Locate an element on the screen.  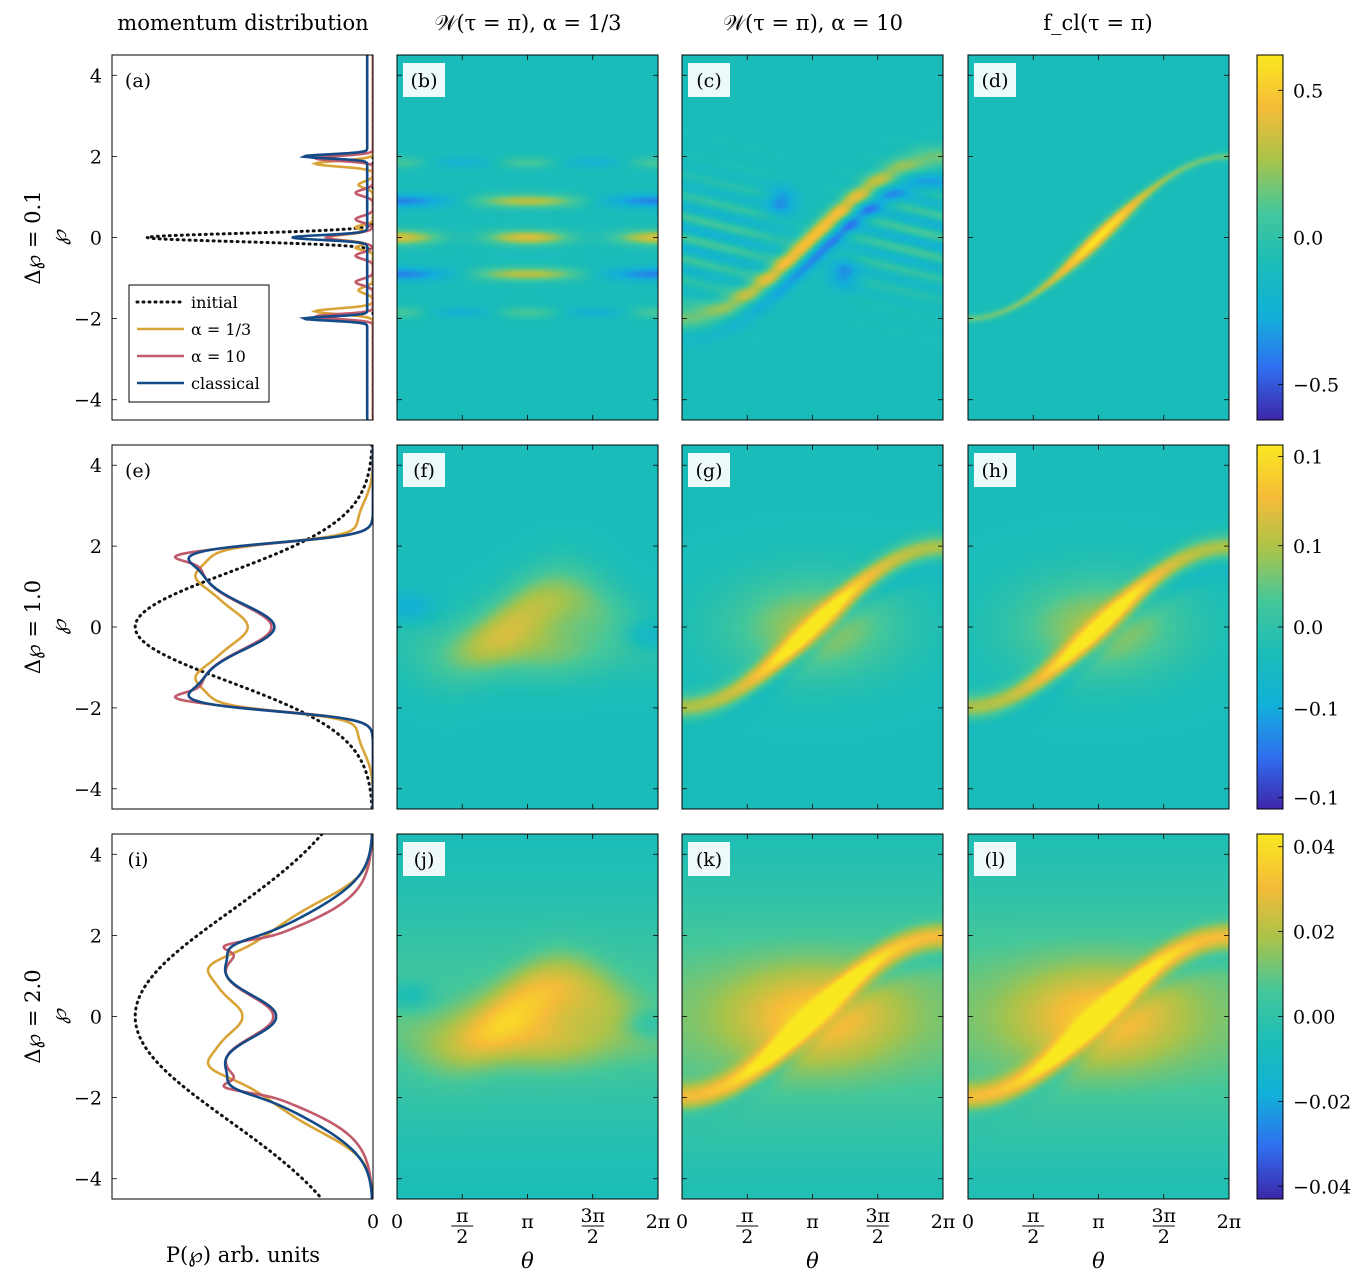
row-label-2: Δ℘ = 2.0 is located at coordinates (33, 1016).